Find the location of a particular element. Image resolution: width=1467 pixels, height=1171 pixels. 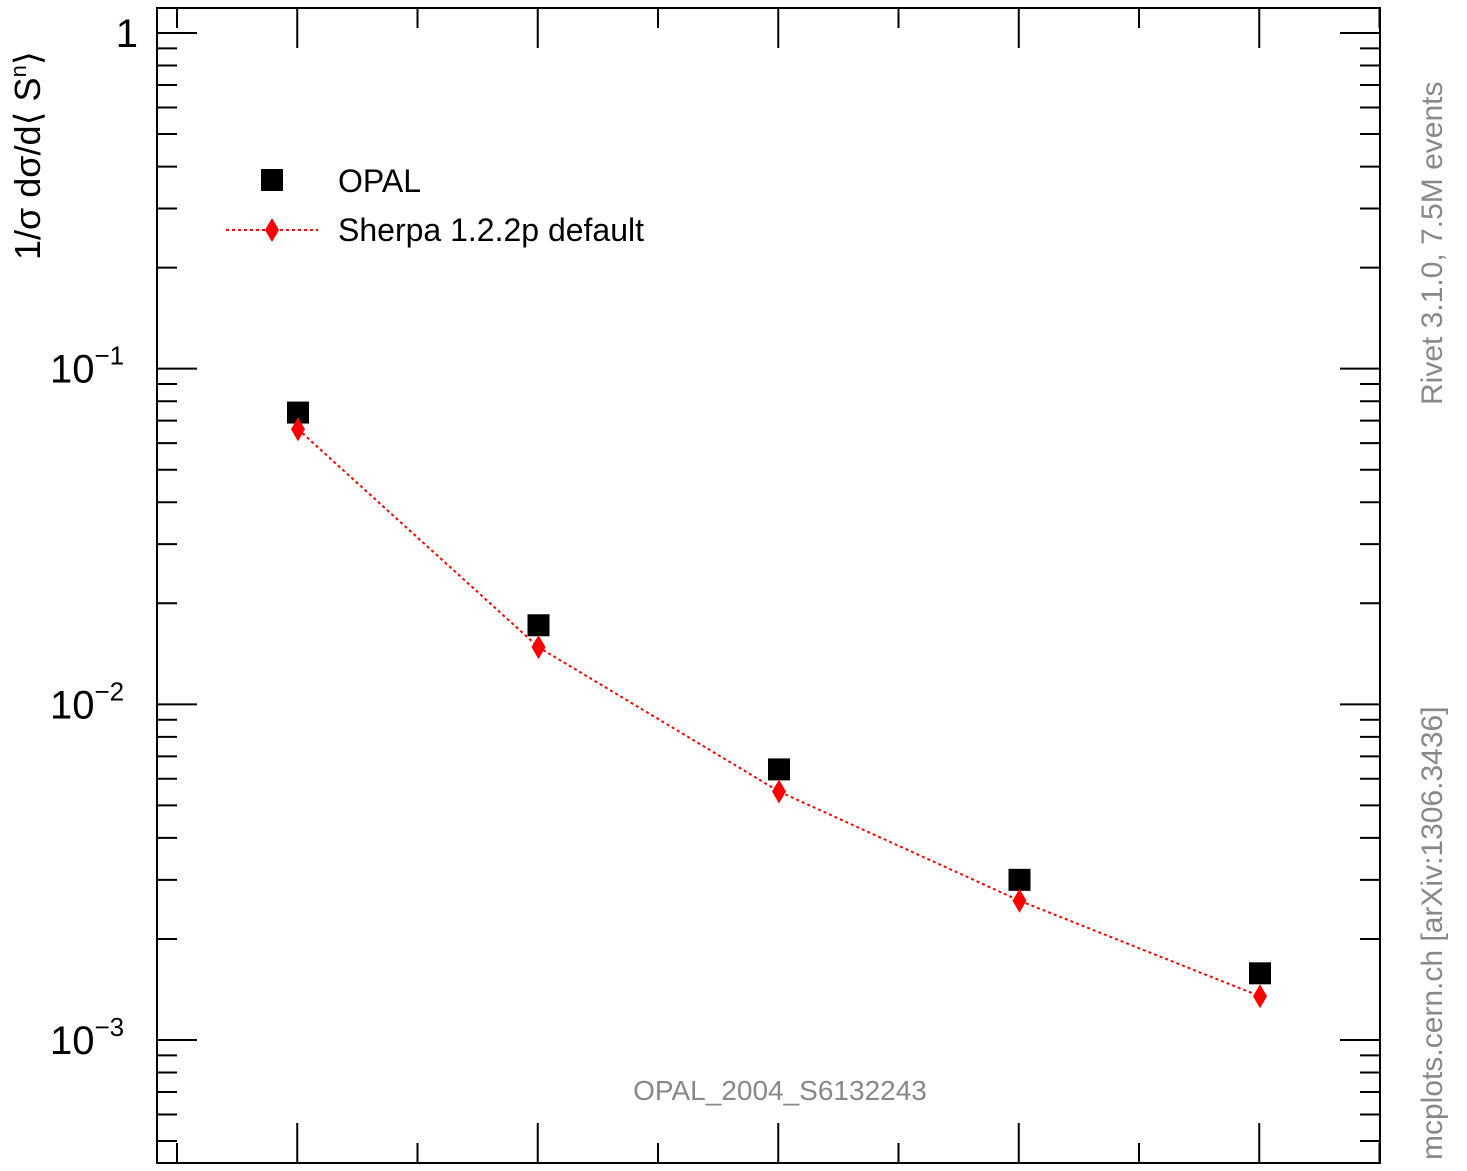

rivet-info-label: Rivet 3.1.0, 7.5M events is located at coordinates (1432, 244).